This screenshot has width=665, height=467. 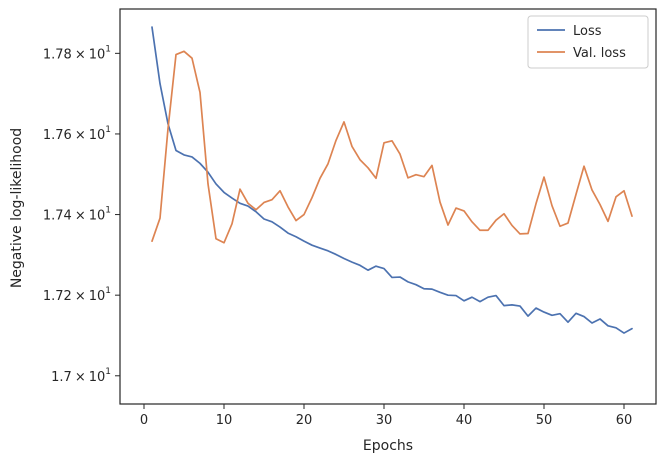 What do you see at coordinates (384, 420) in the screenshot?
I see `x-tick-label: 30` at bounding box center [384, 420].